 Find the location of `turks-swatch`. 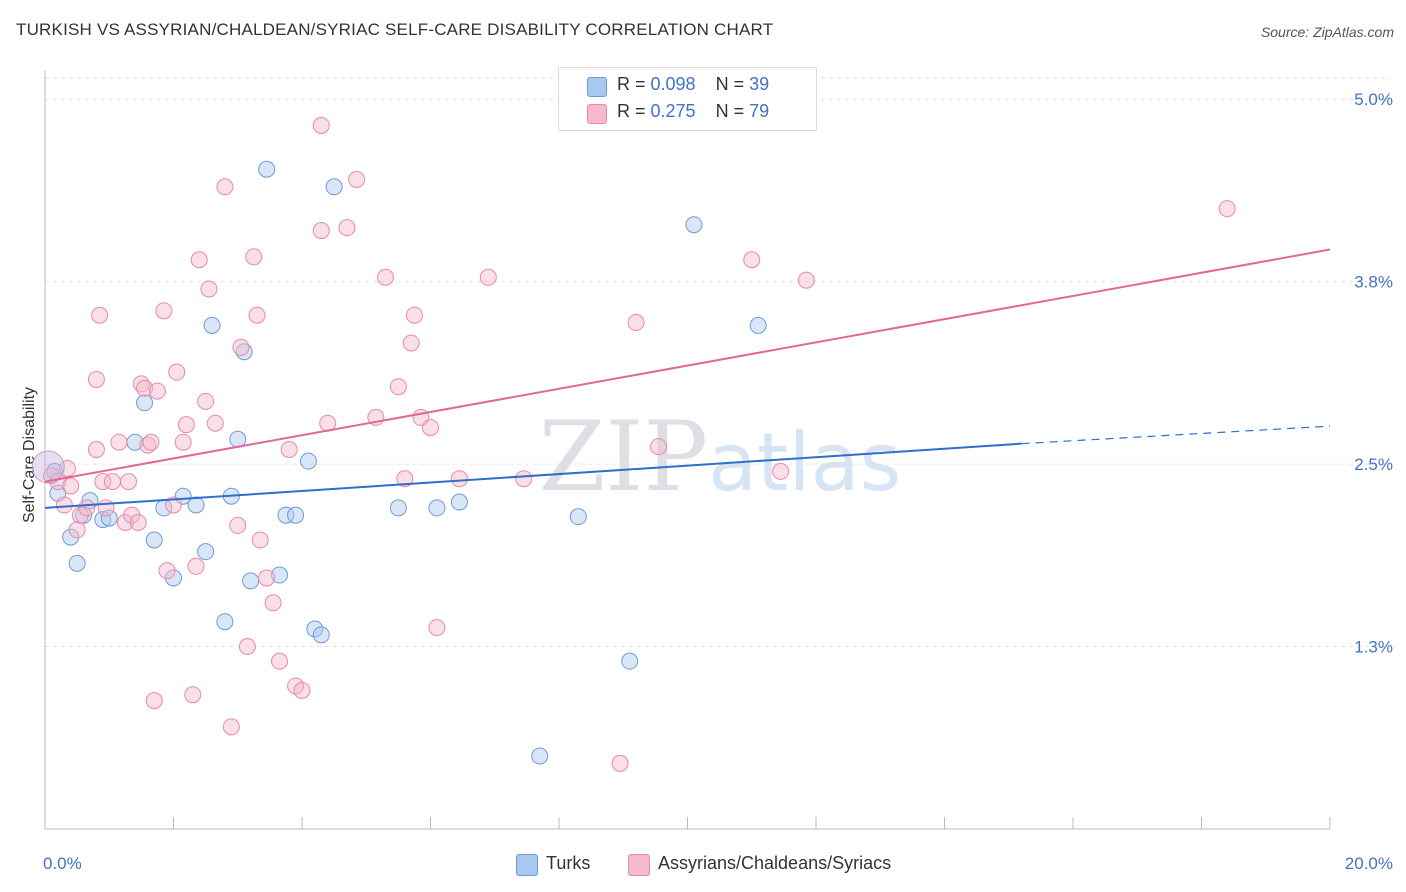

turks-swatch is located at coordinates (597, 87).